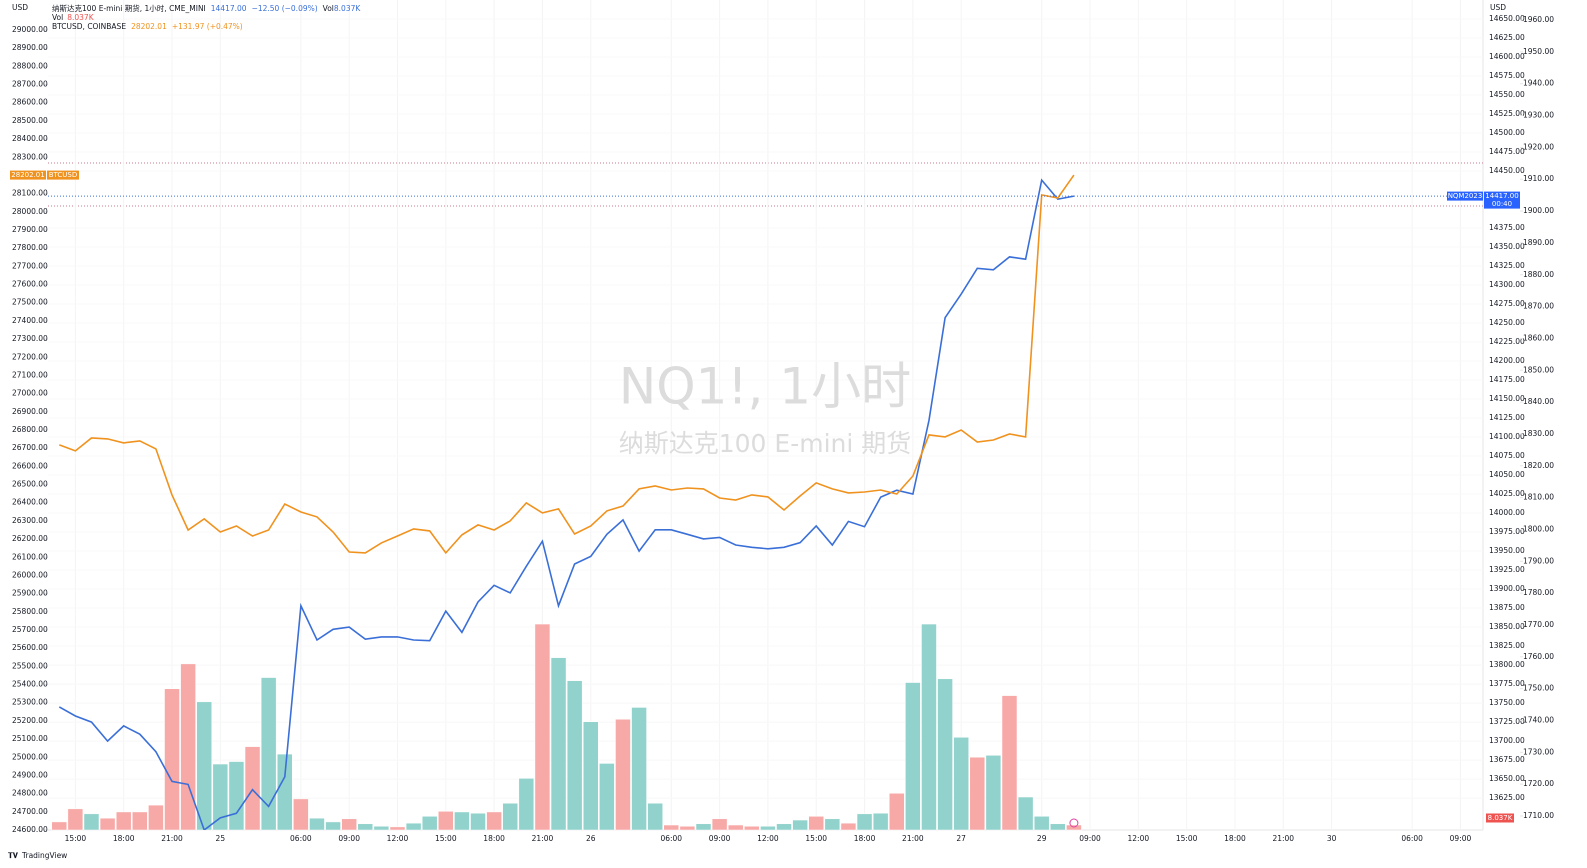 Image resolution: width=1587 pixels, height=868 pixels. Describe the element at coordinates (30, 502) in the screenshot. I see `y-tick-label: 26400.00` at that location.